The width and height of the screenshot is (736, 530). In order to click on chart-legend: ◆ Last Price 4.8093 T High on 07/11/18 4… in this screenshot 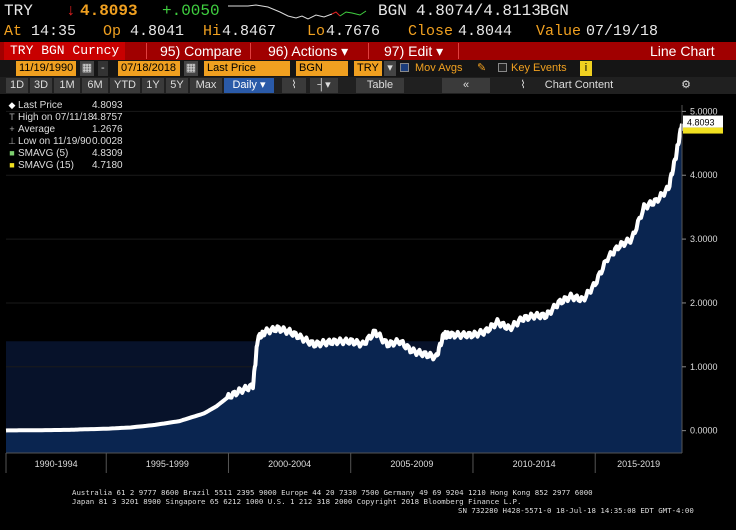, I will do `click(66, 140)`.